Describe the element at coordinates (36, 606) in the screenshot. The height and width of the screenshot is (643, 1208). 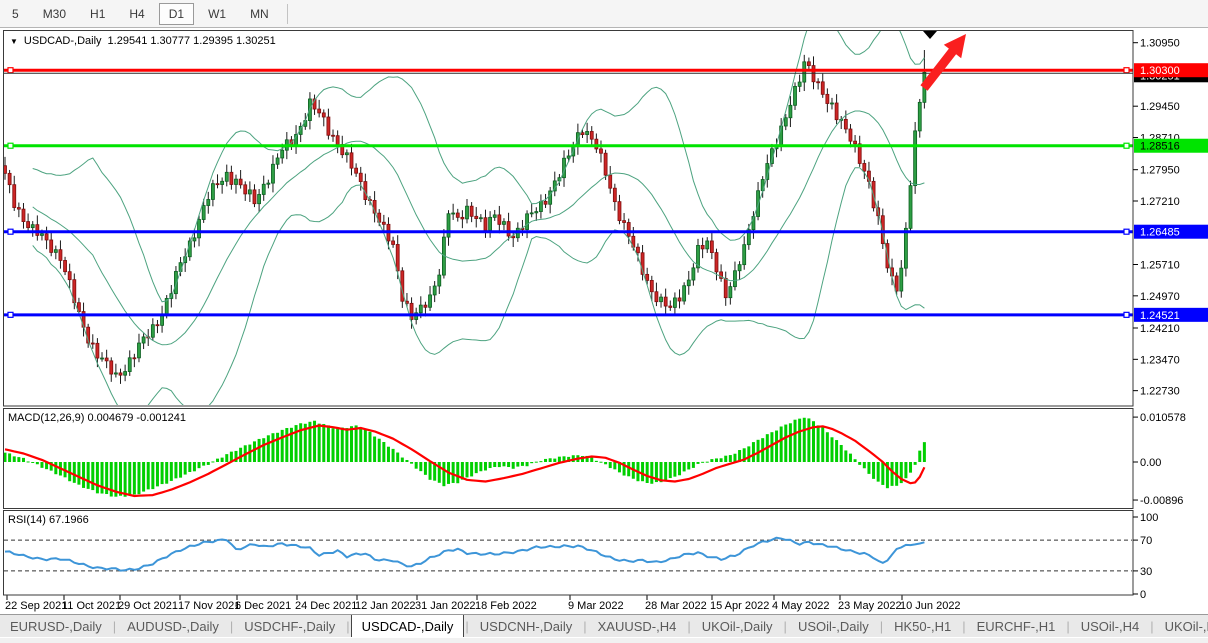
I see `svg-text: 22 Sep 2021` at that location.